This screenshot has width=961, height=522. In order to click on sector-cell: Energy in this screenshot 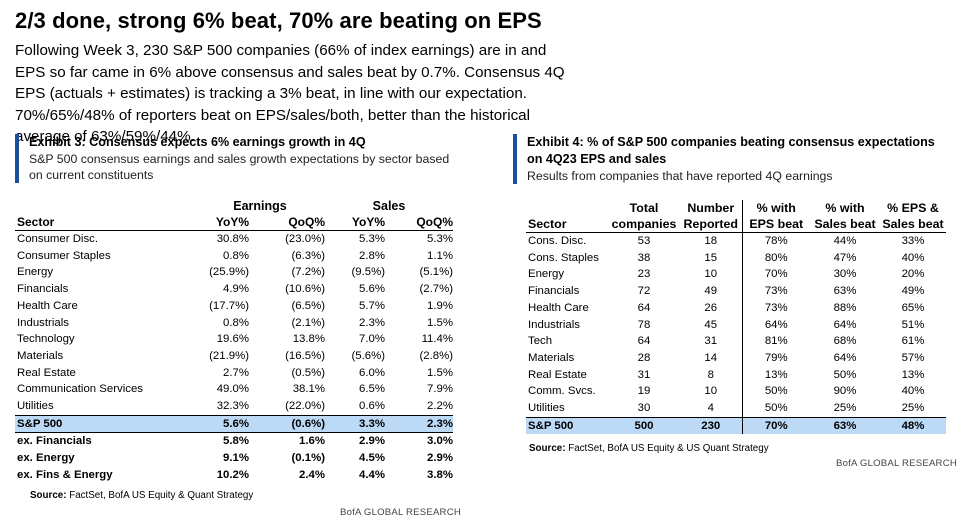, I will do `click(546, 274)`.